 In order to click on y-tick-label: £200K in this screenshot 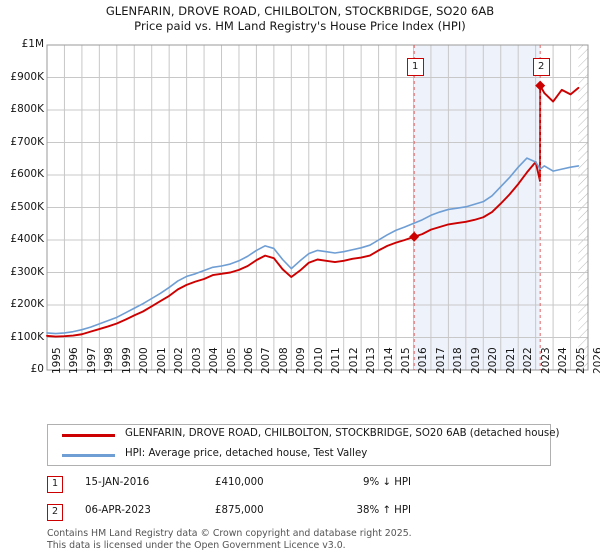, I will do `click(27, 304)`.